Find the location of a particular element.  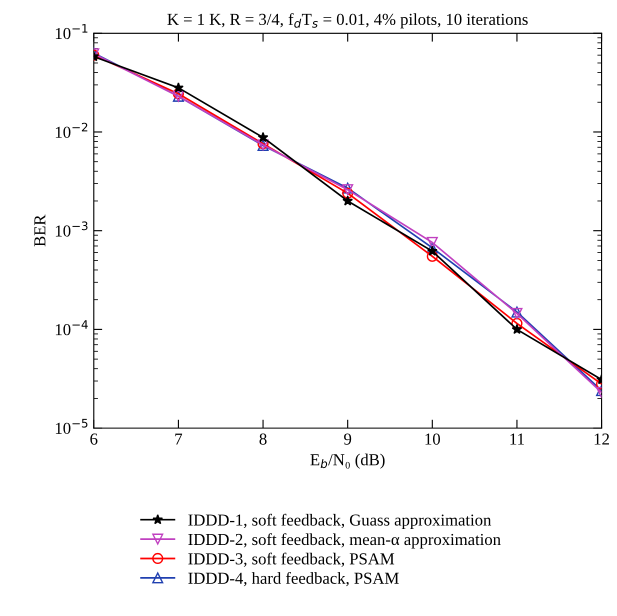

legend-label: IDDD-3, soft feedback, PSAM is located at coordinates (291, 559).